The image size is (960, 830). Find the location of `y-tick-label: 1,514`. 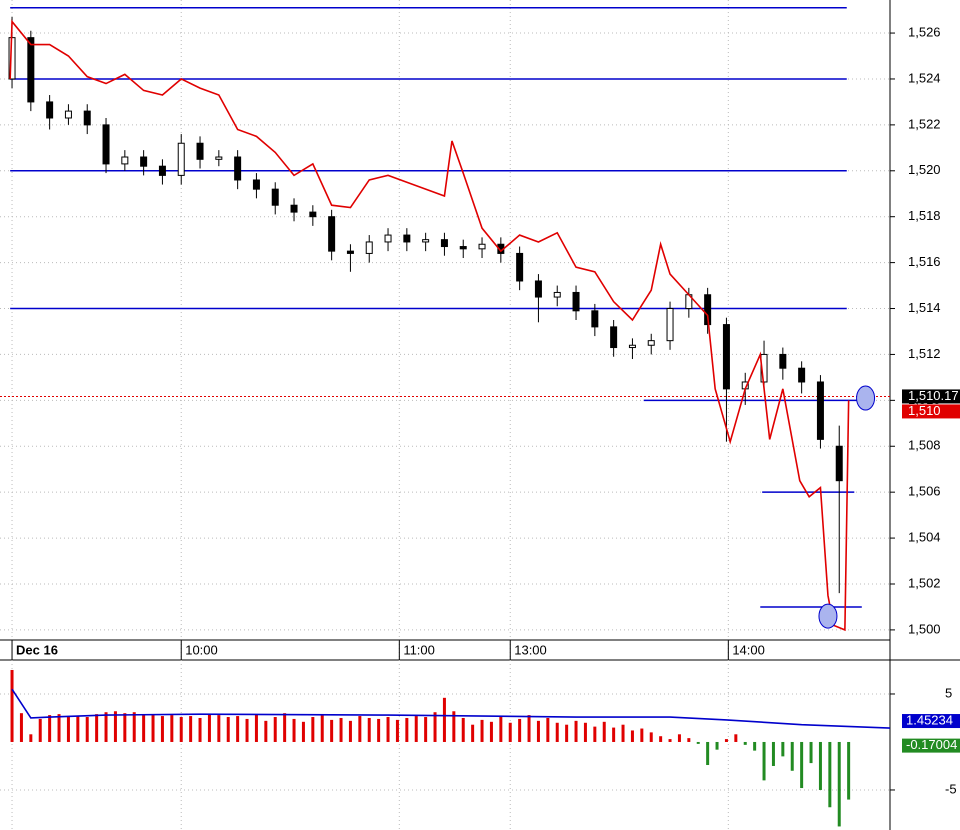

y-tick-label: 1,514 is located at coordinates (924, 307).